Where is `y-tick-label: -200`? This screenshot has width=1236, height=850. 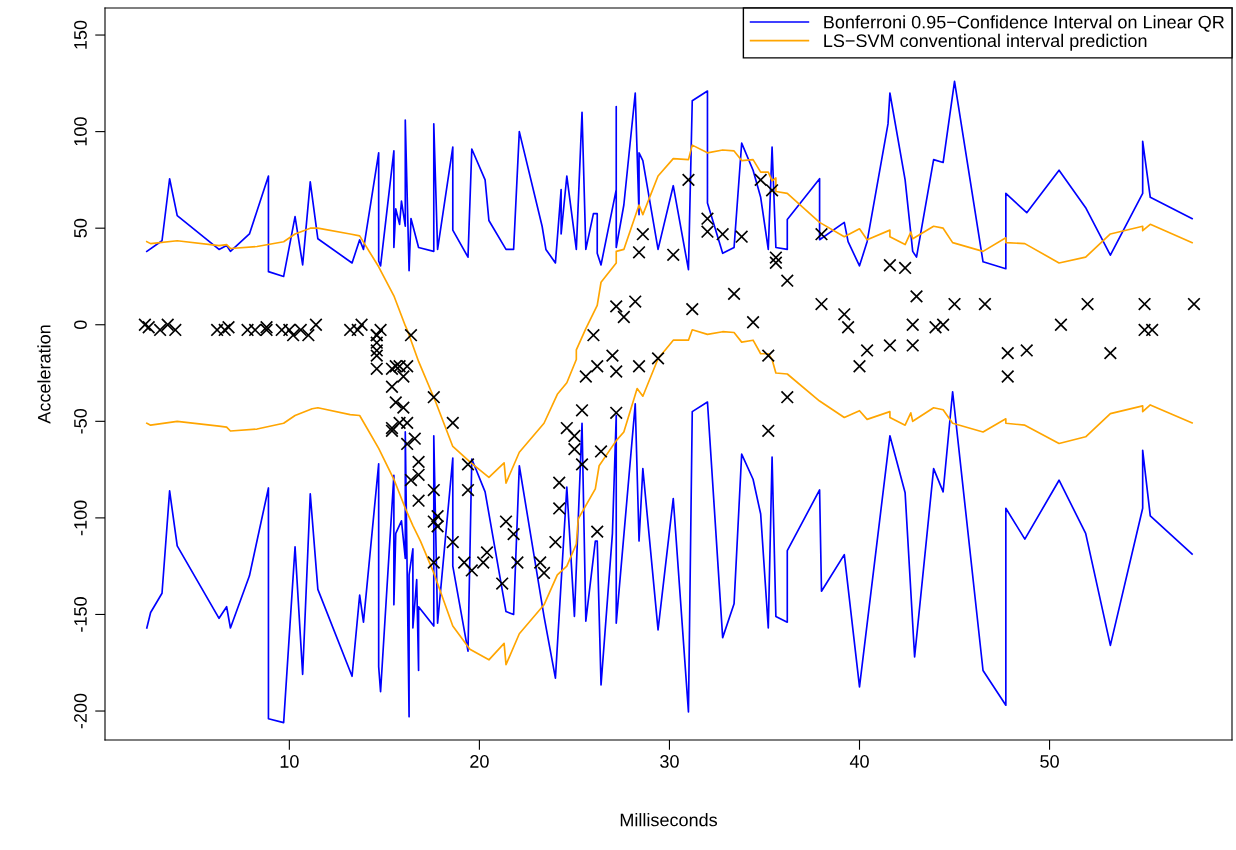
y-tick-label: -200 is located at coordinates (80, 711).